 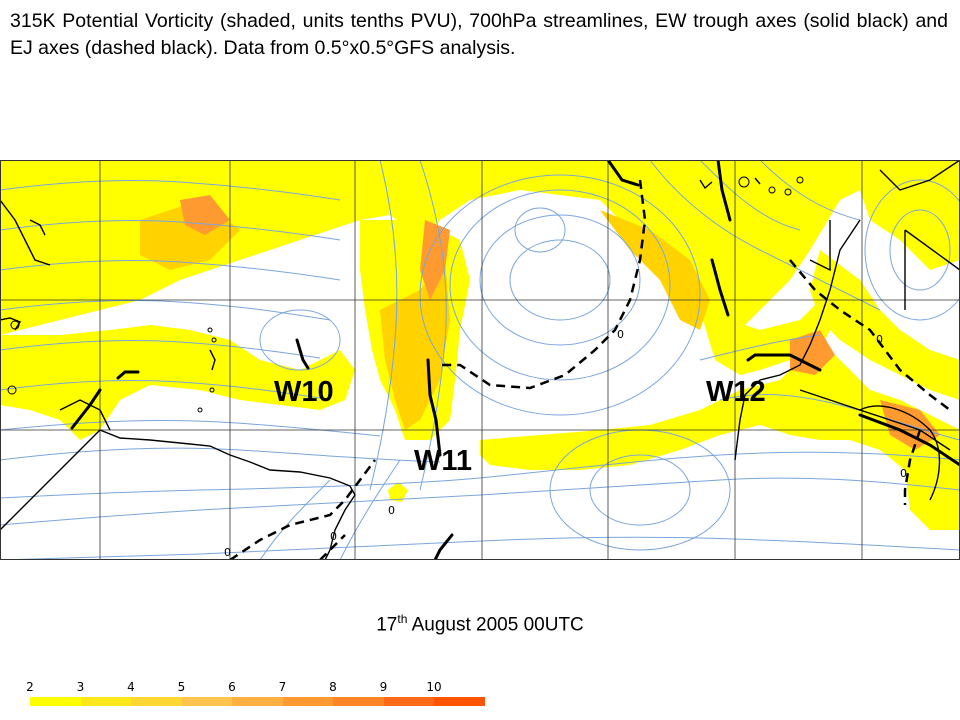 I want to click on colorbar-tick-label: 7, so click(x=282, y=687).